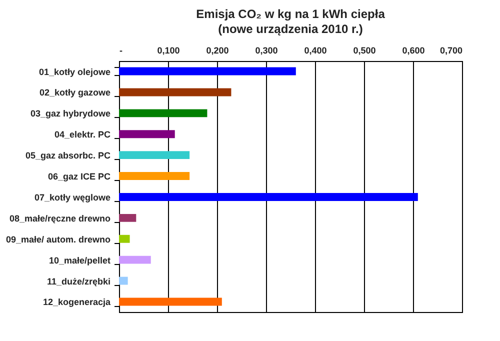 The image size is (500, 341). I want to click on x-tick-label: 0,200, so click(217, 51).